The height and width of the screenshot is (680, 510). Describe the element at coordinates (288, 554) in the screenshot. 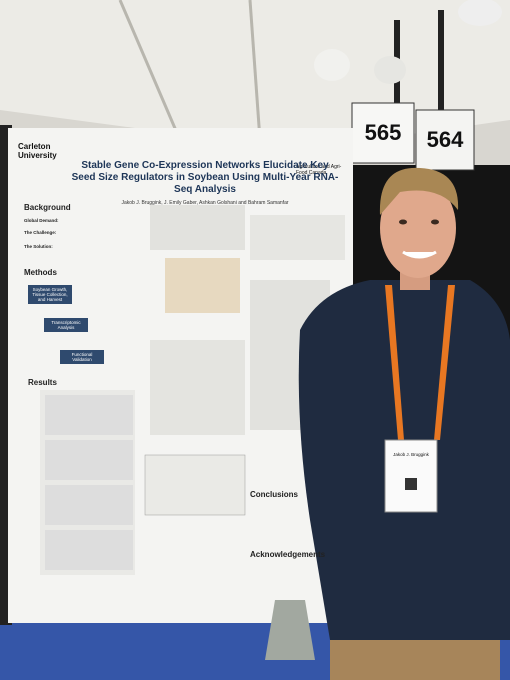

I see `section-heading: Acknowledgements` at that location.